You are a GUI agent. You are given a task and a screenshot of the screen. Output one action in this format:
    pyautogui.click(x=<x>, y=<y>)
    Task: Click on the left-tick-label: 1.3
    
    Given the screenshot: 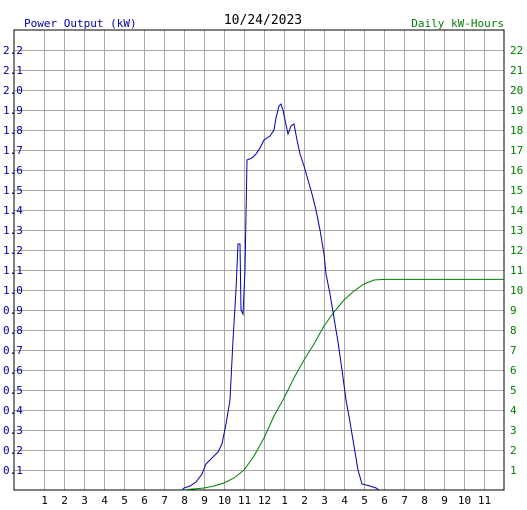 What is the action you would take?
    pyautogui.click(x=13, y=230)
    